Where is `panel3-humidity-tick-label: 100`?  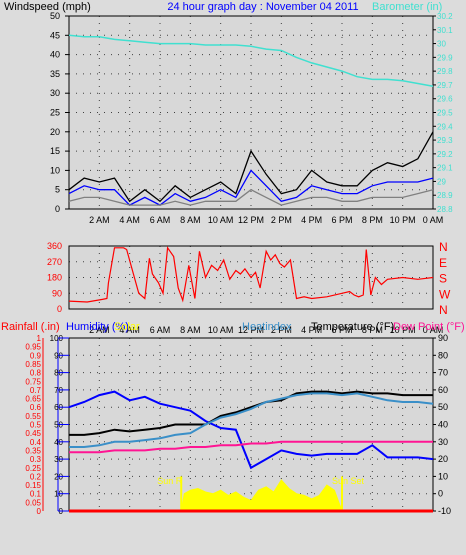
panel3-humidity-tick-label: 100 is located at coordinates (57, 338).